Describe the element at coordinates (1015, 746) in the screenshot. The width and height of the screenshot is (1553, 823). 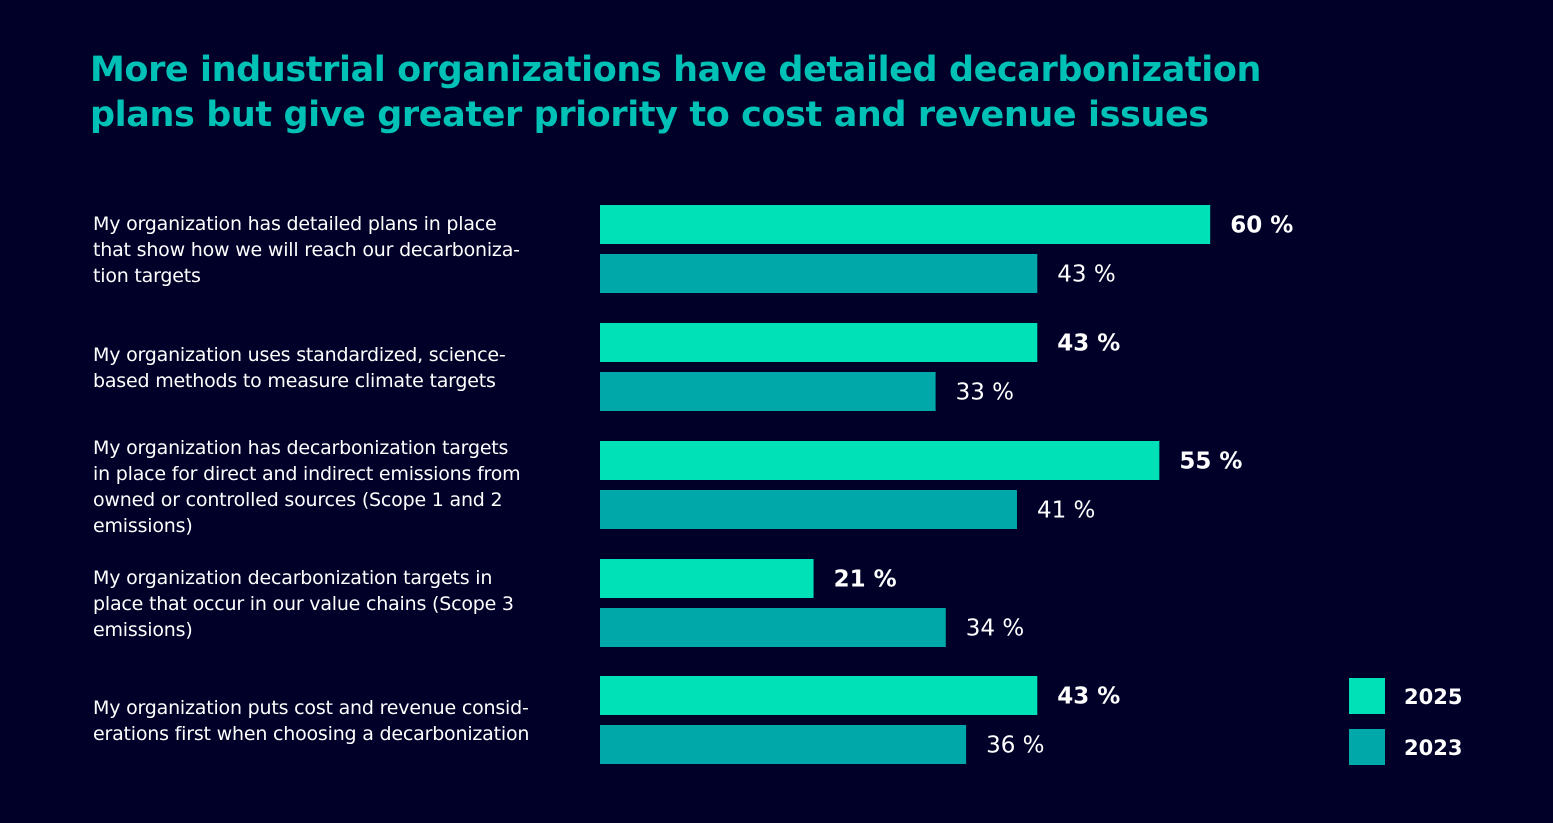
I see `value-label-2023-5: 36 %` at that location.